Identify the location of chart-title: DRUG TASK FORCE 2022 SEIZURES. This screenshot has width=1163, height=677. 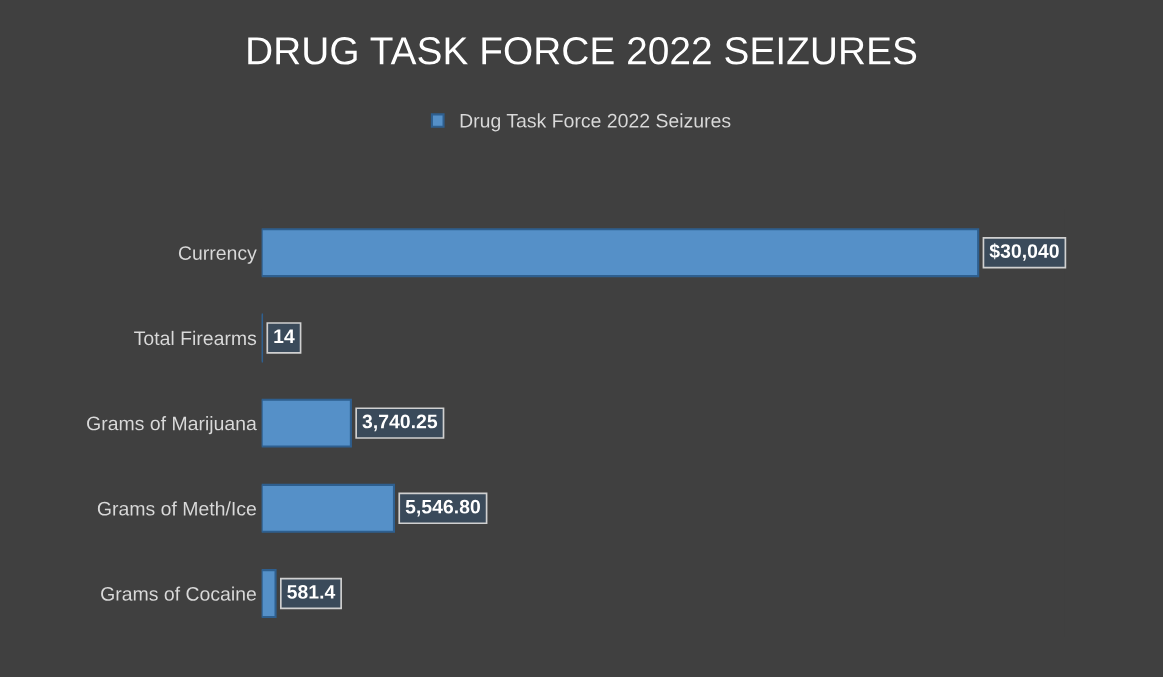
(582, 51).